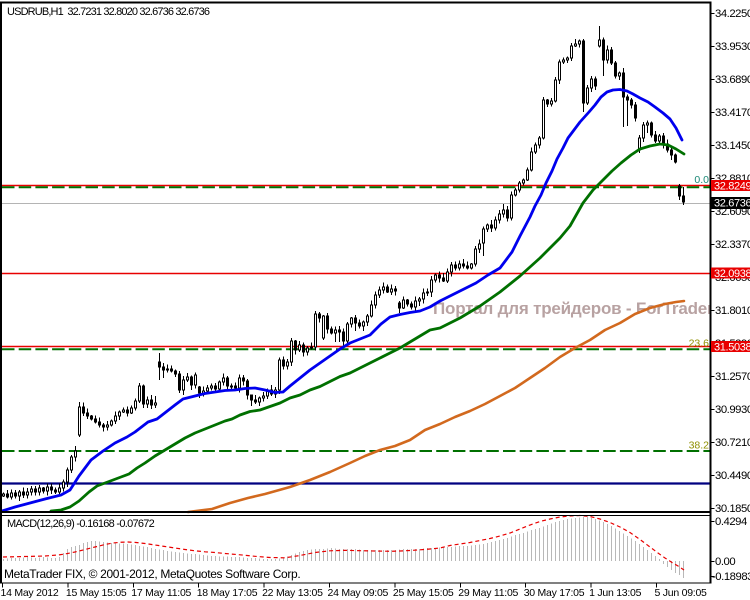 The image size is (750, 600). Describe the element at coordinates (423, 593) in the screenshot. I see `svg-text: 25 May 15:05` at that location.